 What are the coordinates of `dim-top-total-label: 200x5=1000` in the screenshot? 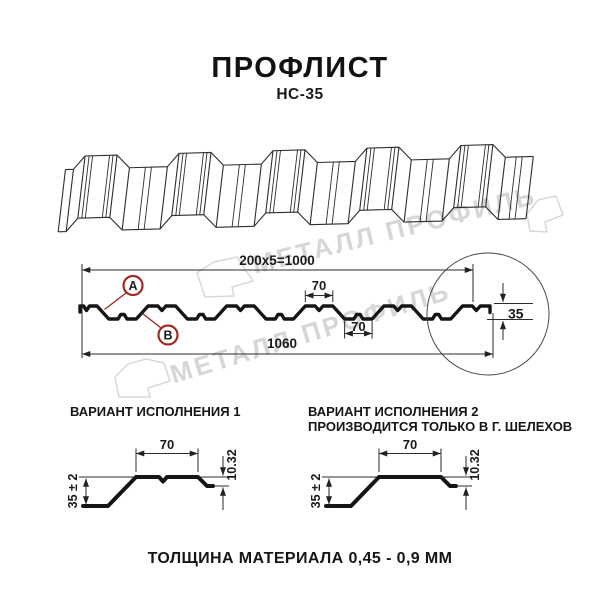 It's located at (276, 260).